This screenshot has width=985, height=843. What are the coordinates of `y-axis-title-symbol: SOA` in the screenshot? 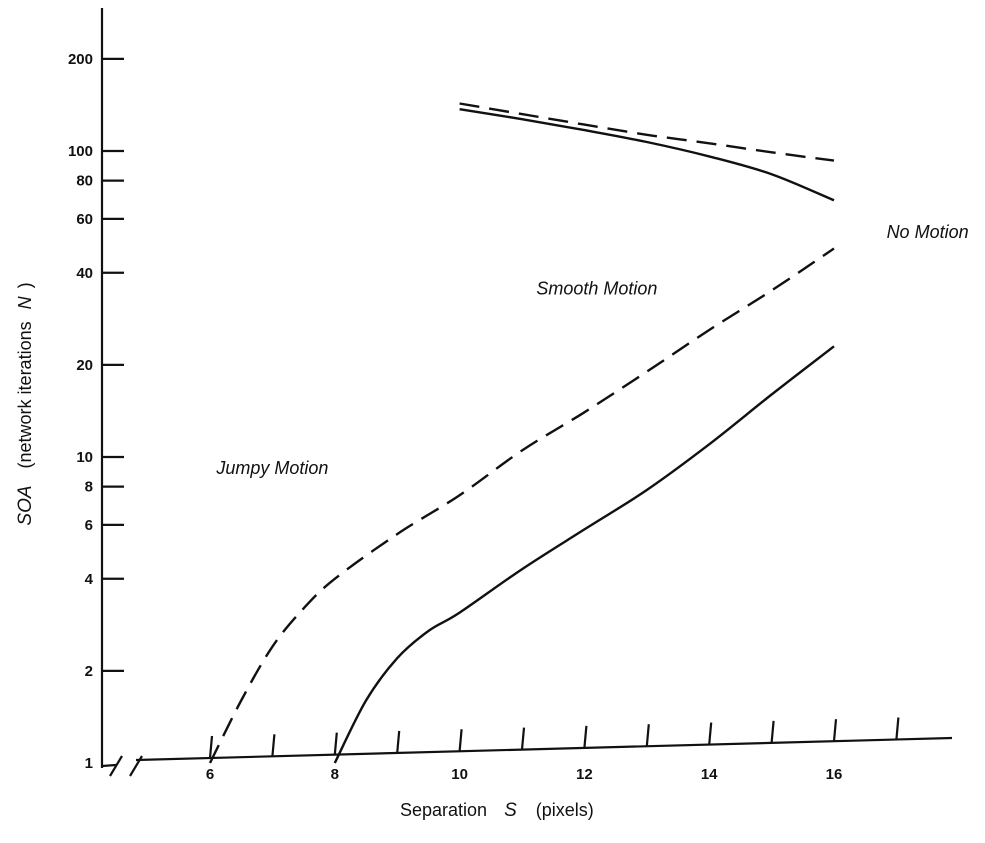 It's located at (25, 505).